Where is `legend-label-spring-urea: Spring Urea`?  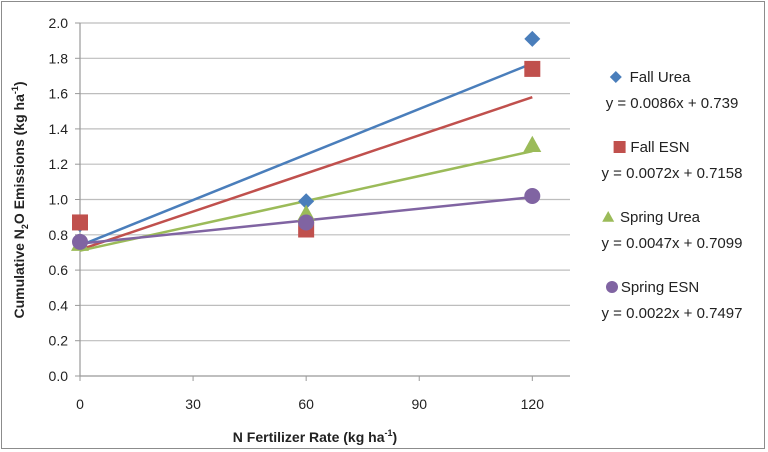 legend-label-spring-urea: Spring Urea is located at coordinates (660, 217).